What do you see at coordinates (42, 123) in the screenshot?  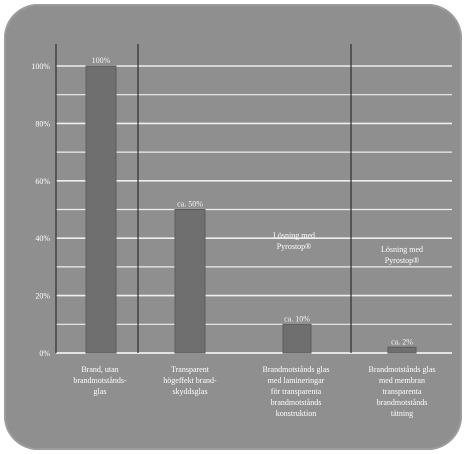 I see `y-tick-label: 80%` at bounding box center [42, 123].